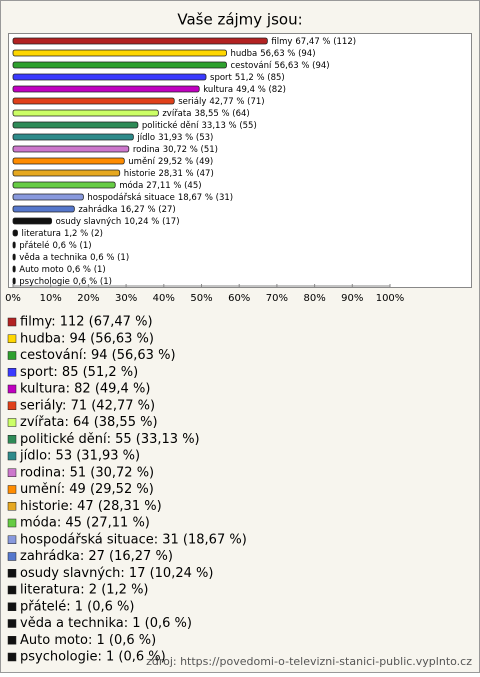 Image resolution: width=480 pixels, height=677 pixels. Describe the element at coordinates (314, 298) in the screenshot. I see `x-tick-label: 80%` at that location.